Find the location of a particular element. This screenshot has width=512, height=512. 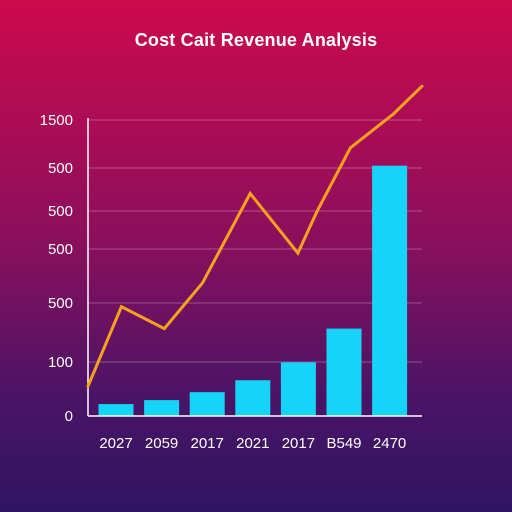

y-tick-label: 100 is located at coordinates (60, 362).